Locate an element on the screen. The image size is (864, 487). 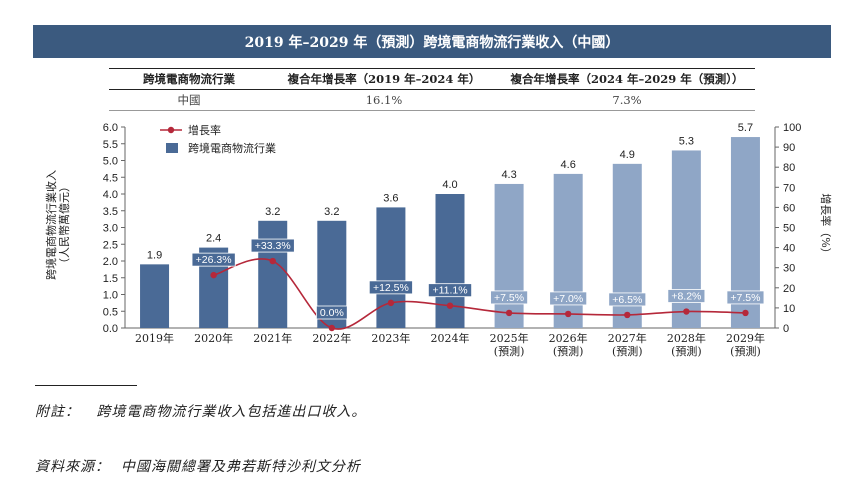
y-left-tick-label: 0.0 is located at coordinates (110, 329).